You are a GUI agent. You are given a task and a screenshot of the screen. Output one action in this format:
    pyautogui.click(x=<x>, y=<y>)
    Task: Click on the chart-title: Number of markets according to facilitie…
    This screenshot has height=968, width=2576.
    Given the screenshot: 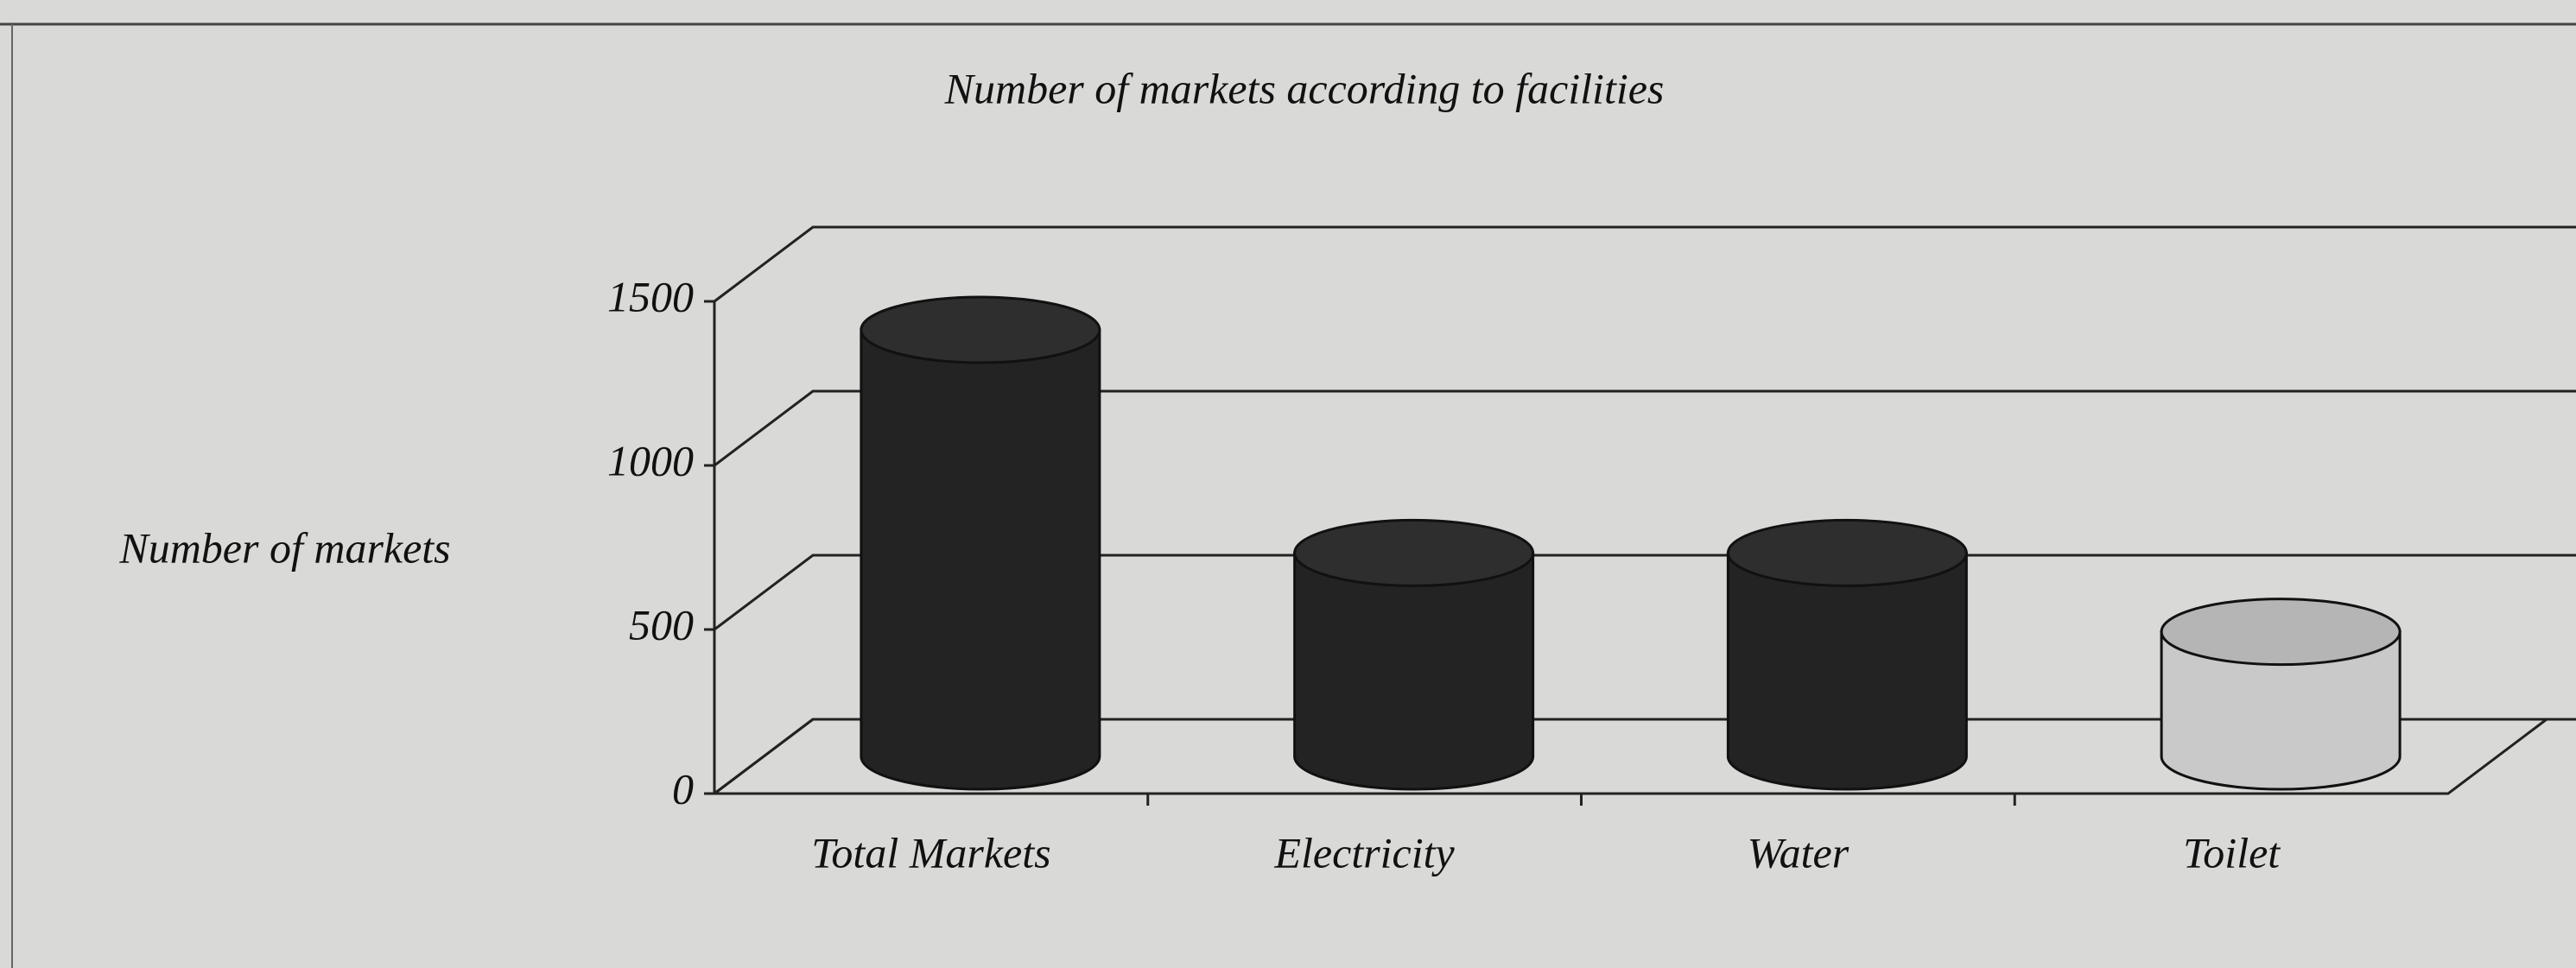 What is the action you would take?
    pyautogui.click(x=1304, y=88)
    